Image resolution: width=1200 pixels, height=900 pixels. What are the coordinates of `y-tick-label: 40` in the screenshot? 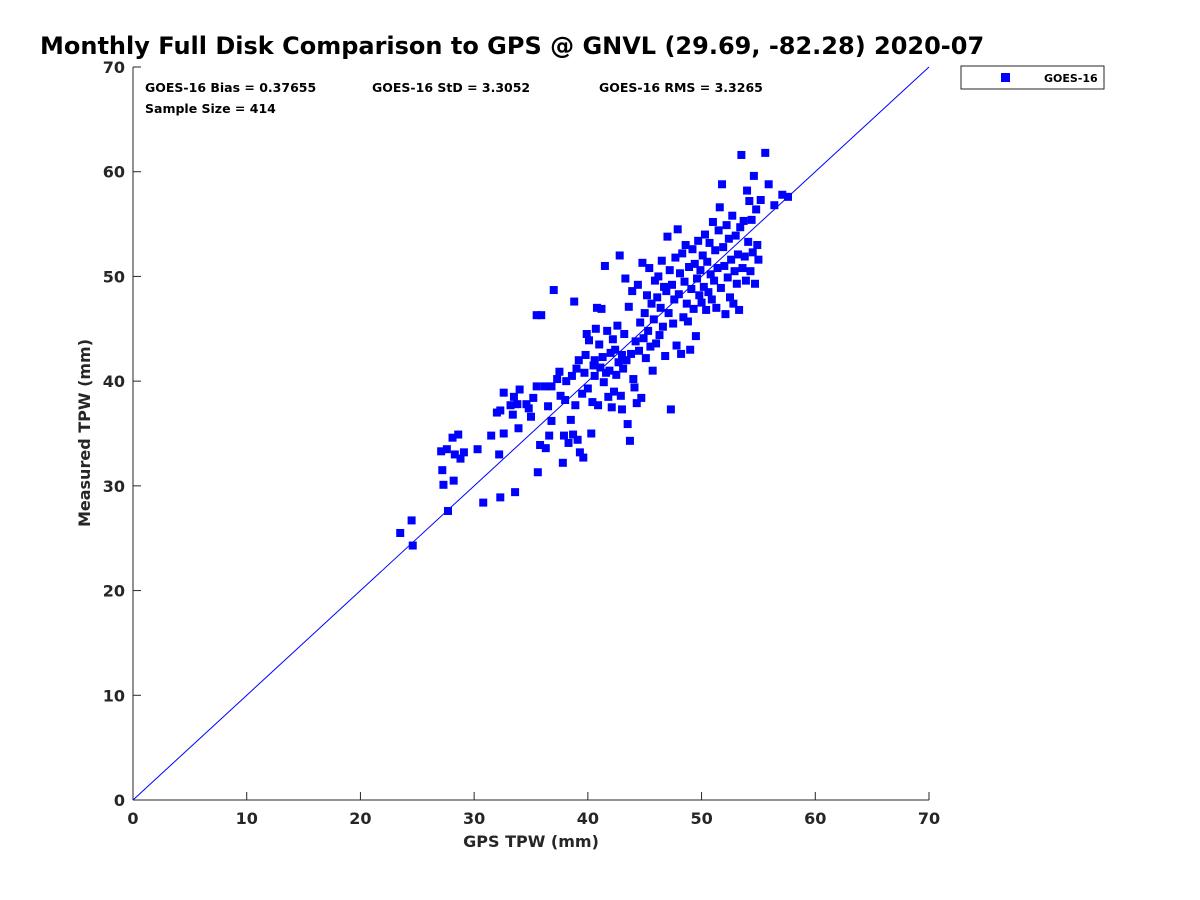 It's located at (114, 381).